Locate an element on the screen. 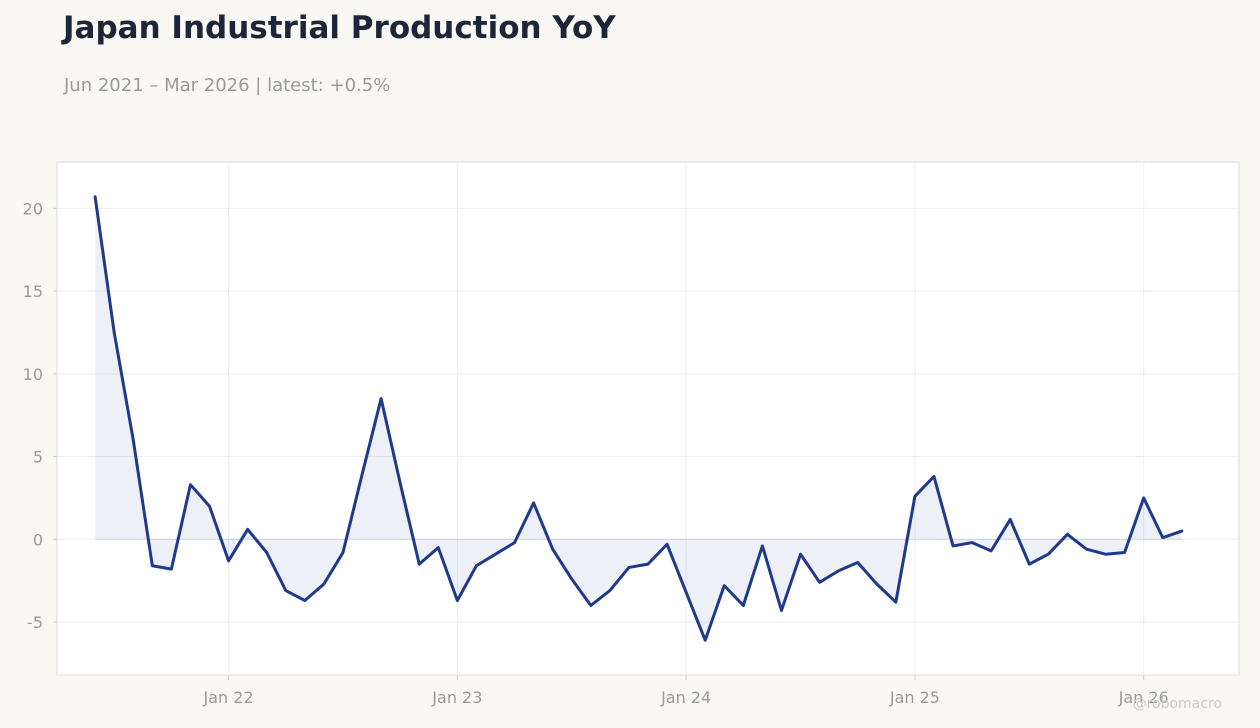 This screenshot has width=1260, height=728. x-axis: Jan 22 Jan 23 Jan 24 Jan 25 Jan 26 is located at coordinates (686, 691).